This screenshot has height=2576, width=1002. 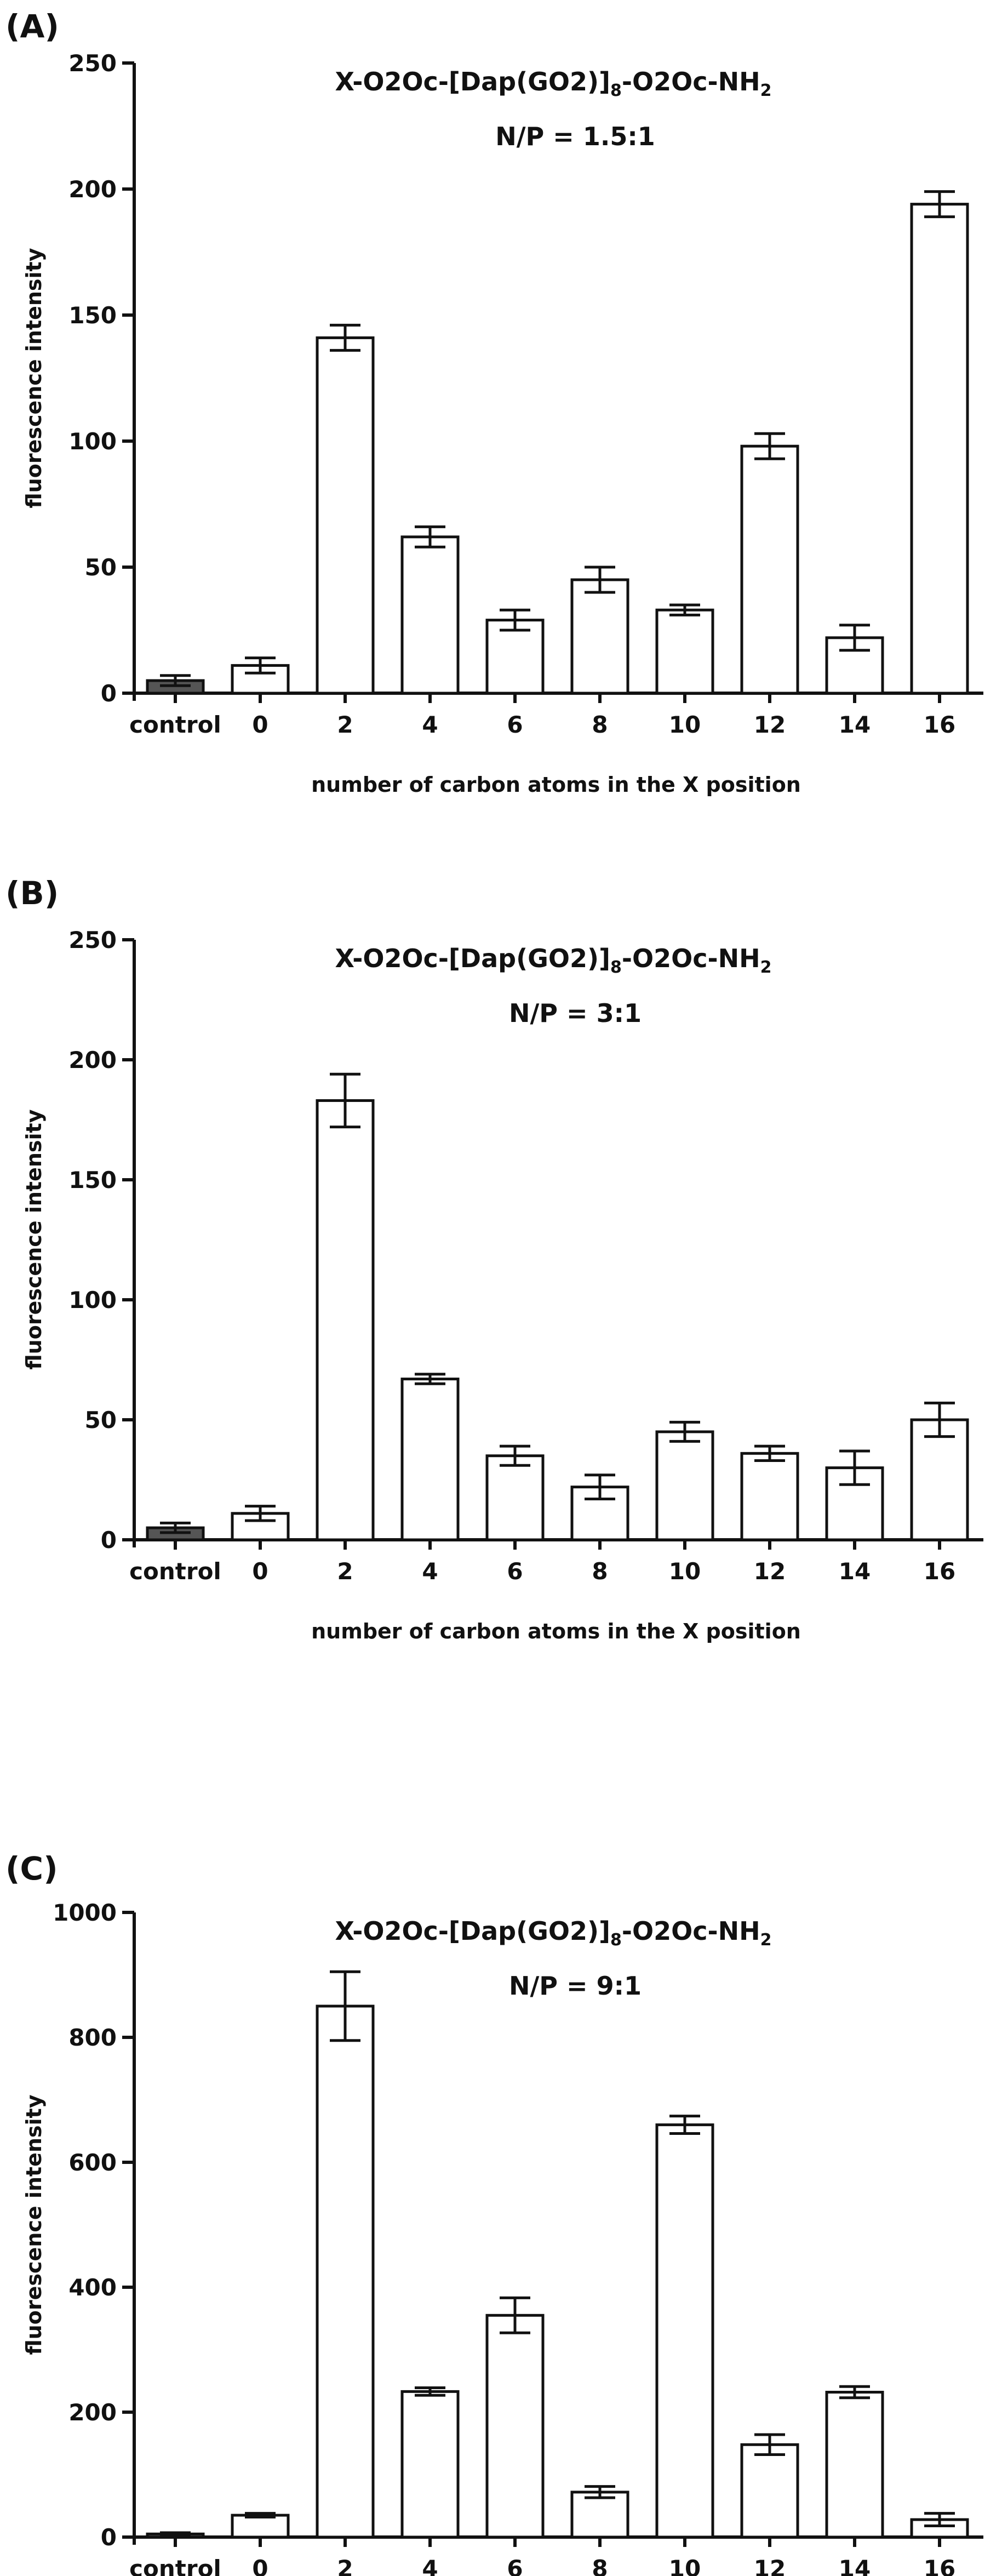 What do you see at coordinates (32, 894) in the screenshot?
I see `panel-label: (B)` at bounding box center [32, 894].